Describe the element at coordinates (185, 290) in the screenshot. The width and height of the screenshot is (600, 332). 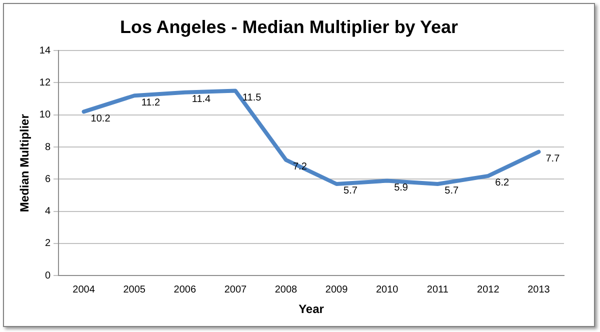
I see `x-tick-label: 2006` at that location.